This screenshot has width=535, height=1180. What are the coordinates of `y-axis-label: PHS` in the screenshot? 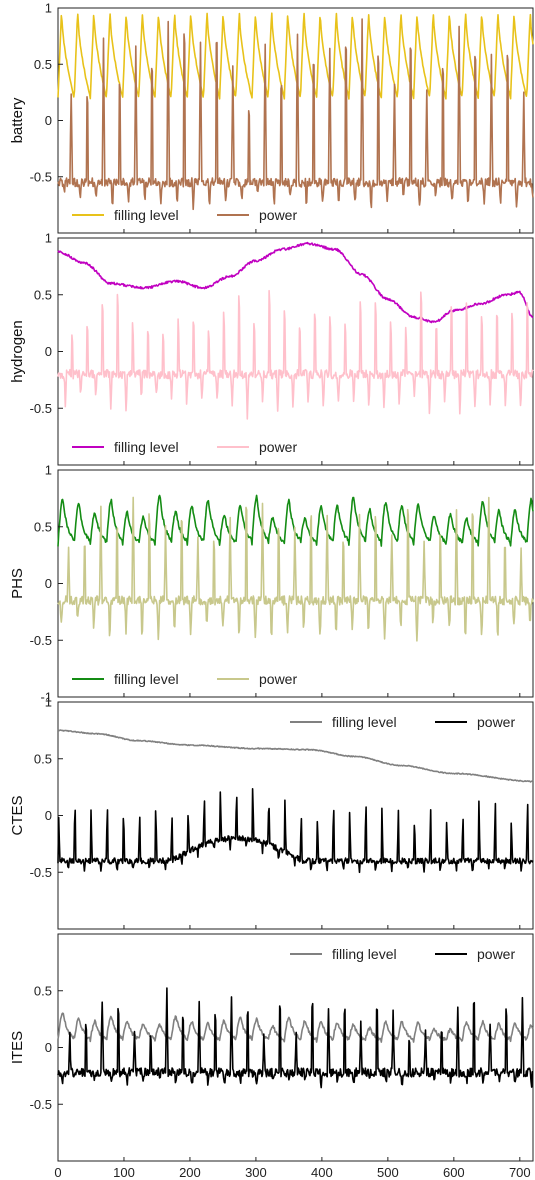 It's located at (17, 583).